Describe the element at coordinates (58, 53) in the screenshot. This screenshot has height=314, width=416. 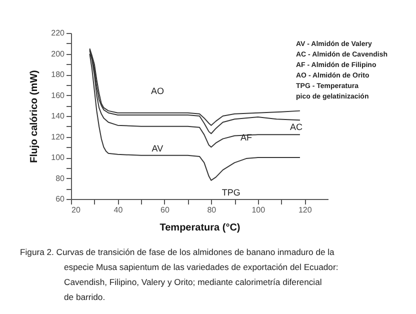
I see `y-tick-label: 200` at that location.